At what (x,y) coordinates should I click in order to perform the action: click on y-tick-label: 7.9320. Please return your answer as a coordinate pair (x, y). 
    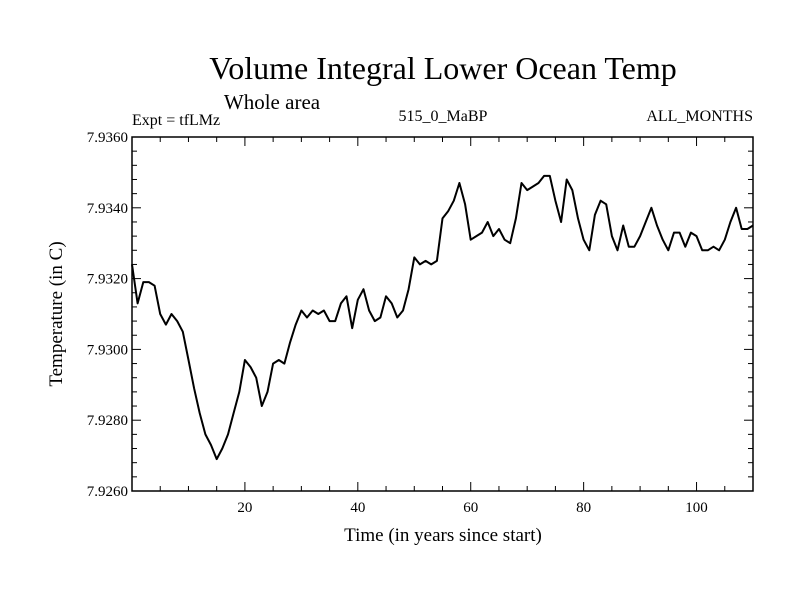
    Looking at the image, I should click on (107, 280).